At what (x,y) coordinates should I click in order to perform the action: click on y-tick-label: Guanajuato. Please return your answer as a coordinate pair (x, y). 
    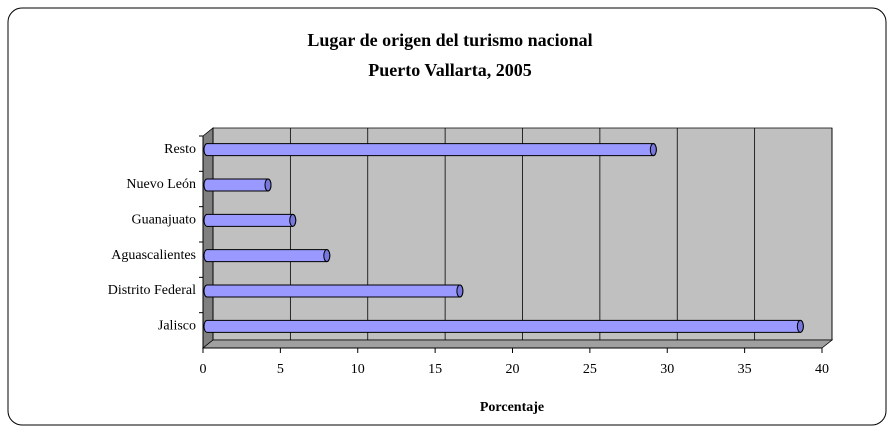
    Looking at the image, I should click on (163, 220).